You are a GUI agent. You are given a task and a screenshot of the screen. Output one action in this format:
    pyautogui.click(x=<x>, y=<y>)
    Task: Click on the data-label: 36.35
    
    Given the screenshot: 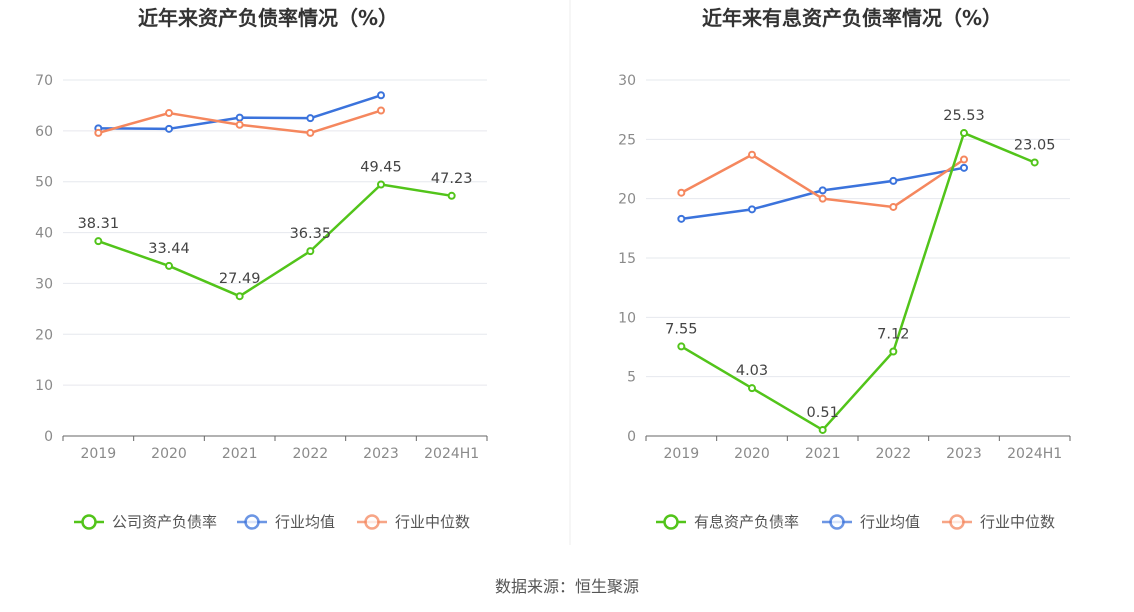 What is the action you would take?
    pyautogui.click(x=311, y=234)
    